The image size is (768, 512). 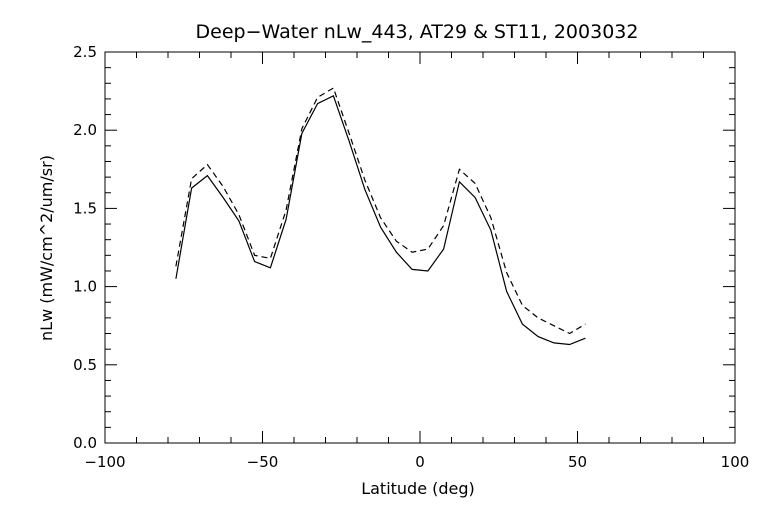 What do you see at coordinates (104, 462) in the screenshot?
I see `x-tick-label: −100` at bounding box center [104, 462].